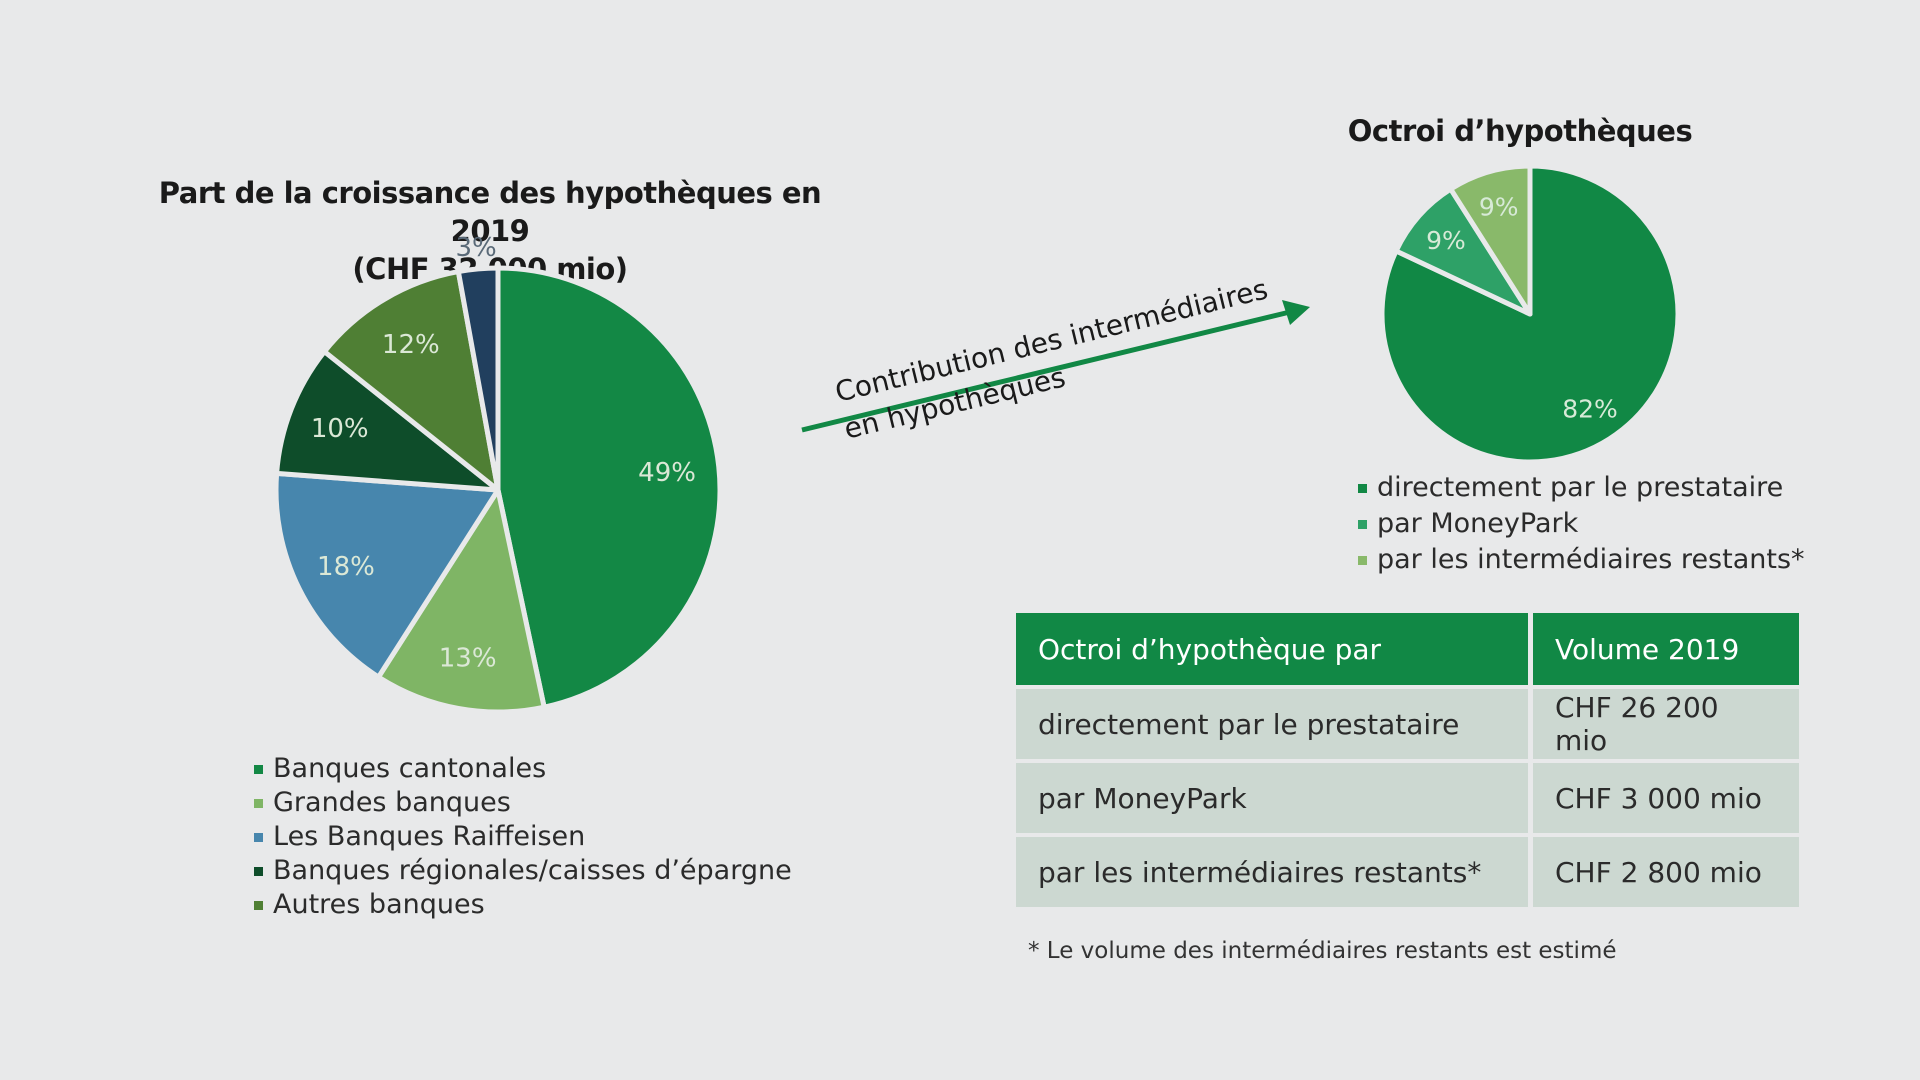 The height and width of the screenshot is (1080, 1920). I want to click on left-pie-chart: 49% 13% 18% 10% 12% 3%, so click(498, 474).